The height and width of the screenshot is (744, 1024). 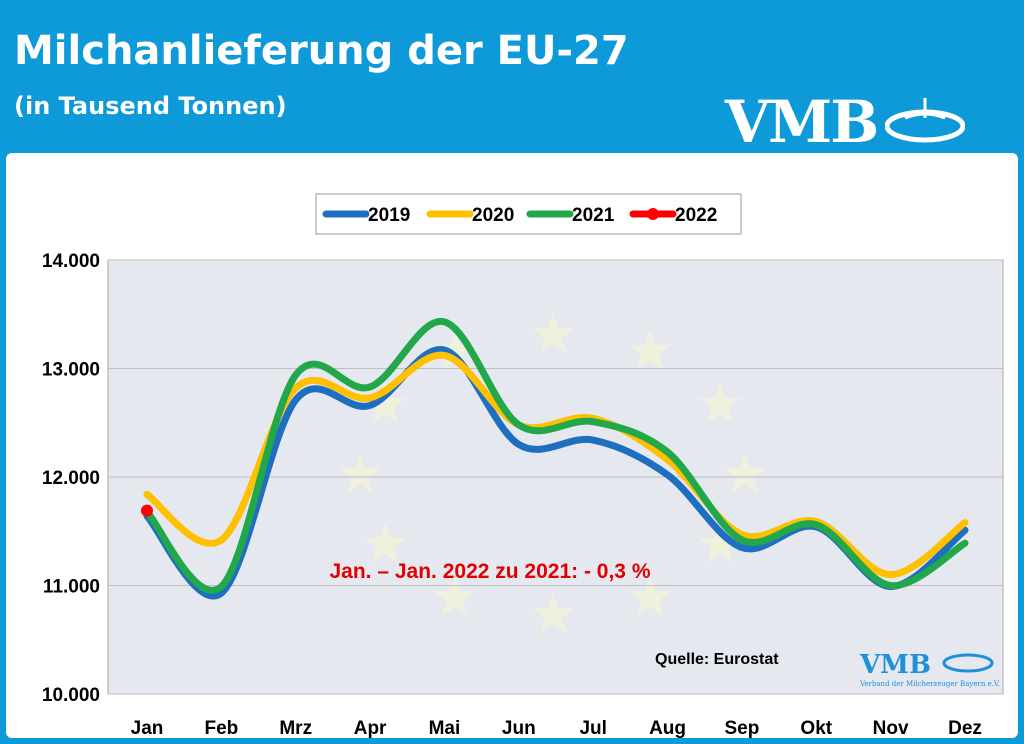 I want to click on source-label: Quelle: Eurostat, so click(x=717, y=659).